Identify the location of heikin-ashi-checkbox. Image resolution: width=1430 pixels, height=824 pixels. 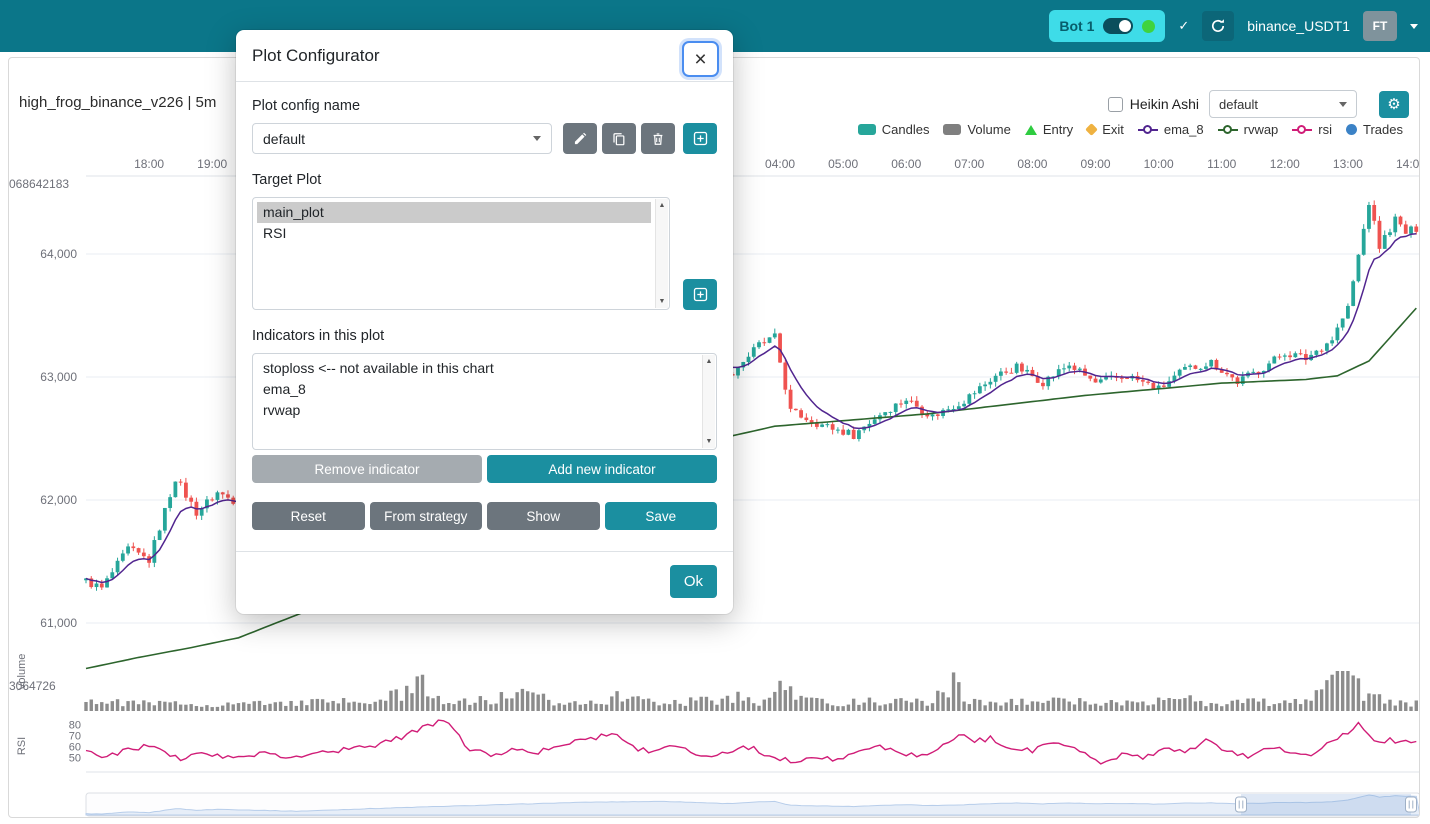
(1115, 104).